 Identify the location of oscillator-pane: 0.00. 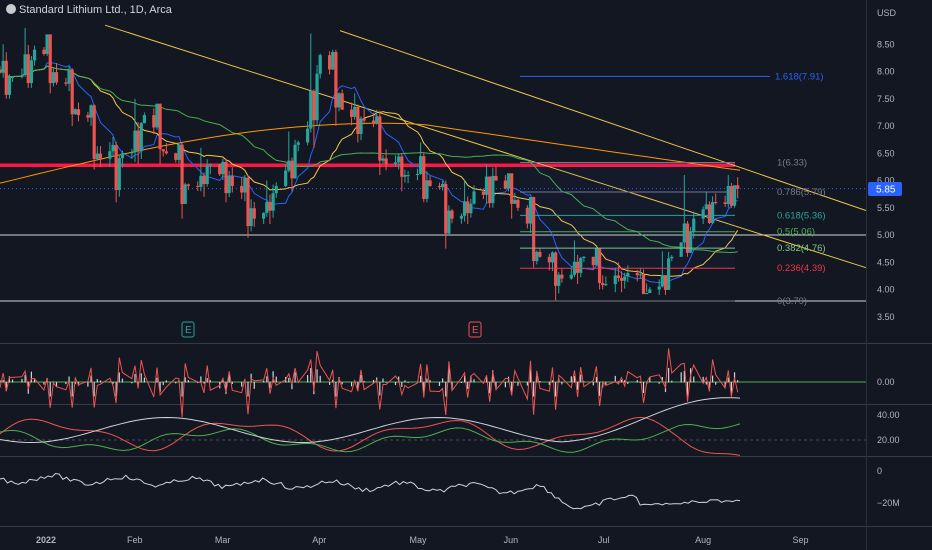
(447, 383).